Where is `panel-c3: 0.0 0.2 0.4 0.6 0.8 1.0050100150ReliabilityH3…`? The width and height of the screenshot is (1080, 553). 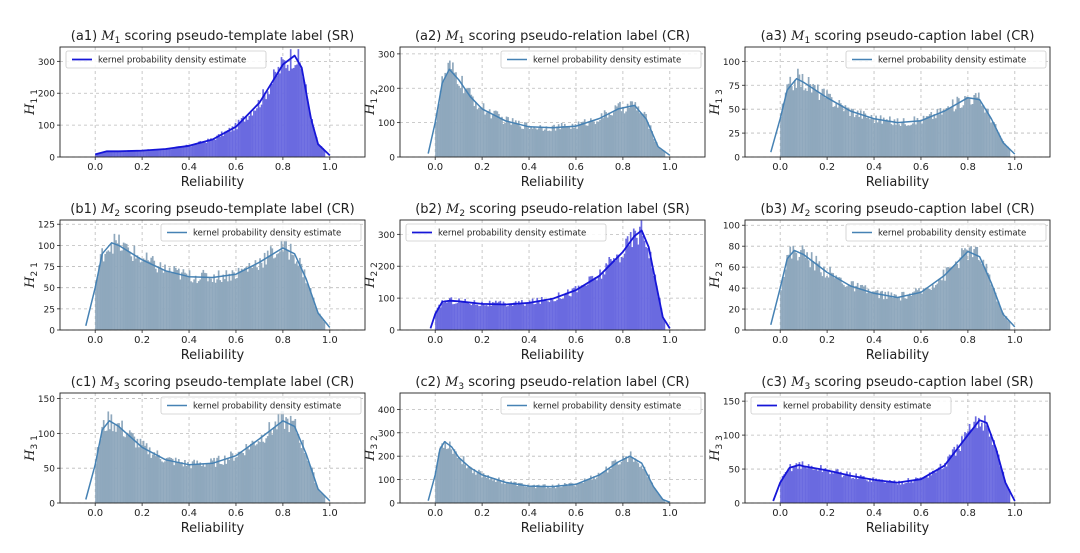
panel-c3: 0.0 0.2 0.4 0.6 0.8 1.0050100150ReliabilityH3… is located at coordinates (879, 455).